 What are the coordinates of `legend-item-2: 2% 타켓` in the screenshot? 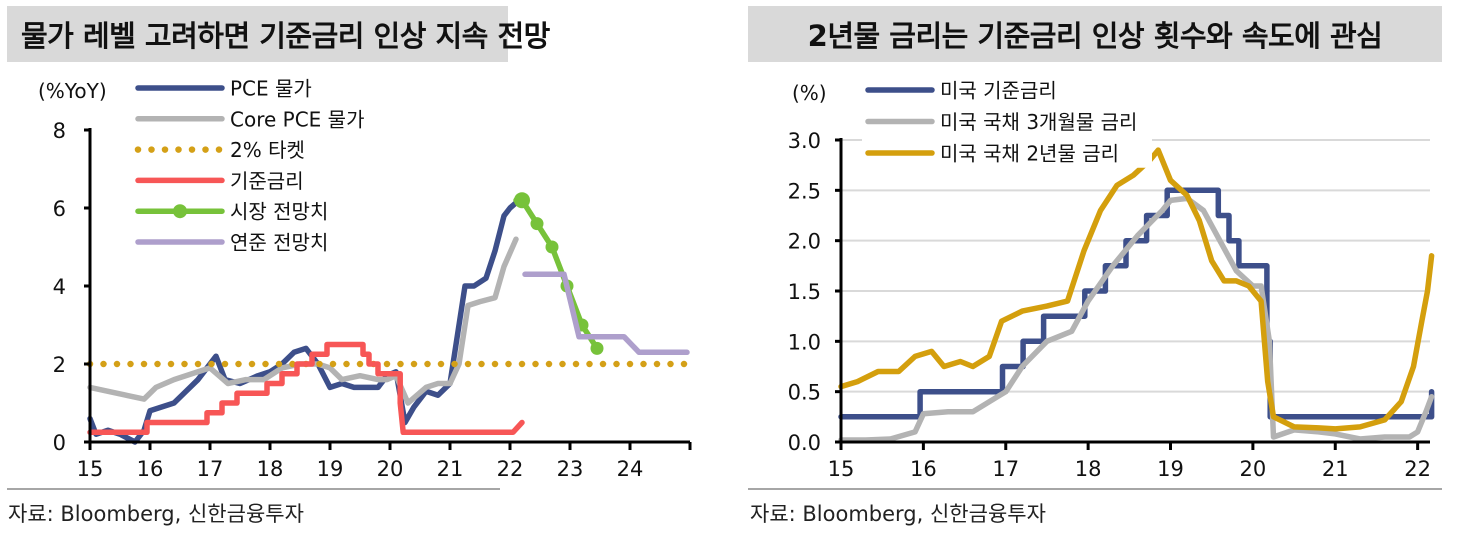 It's located at (219, 150).